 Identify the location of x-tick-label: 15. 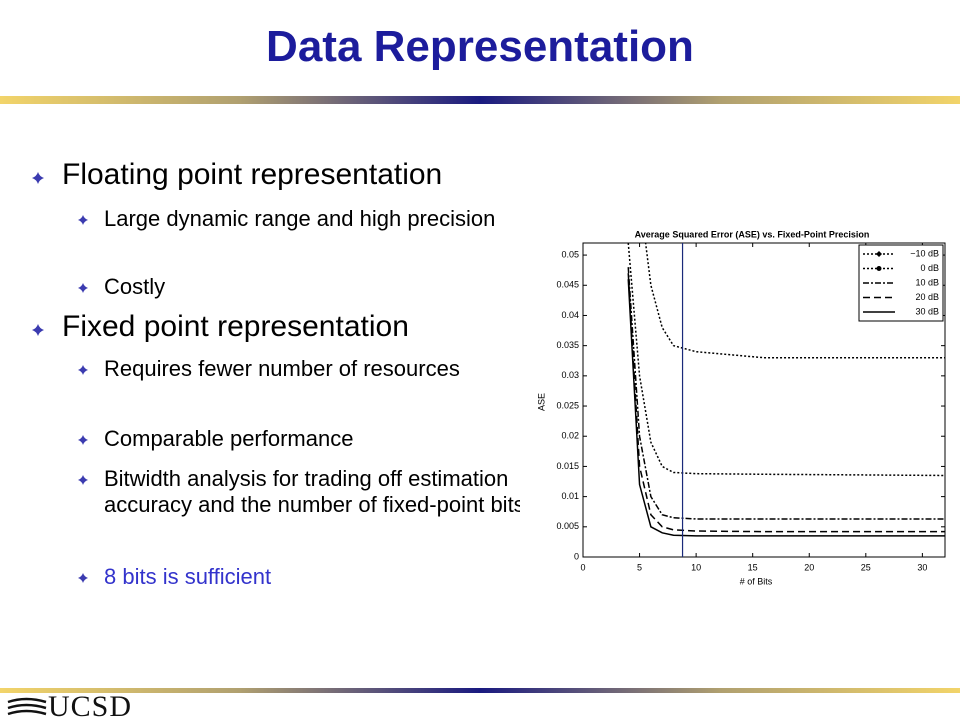
(753, 567).